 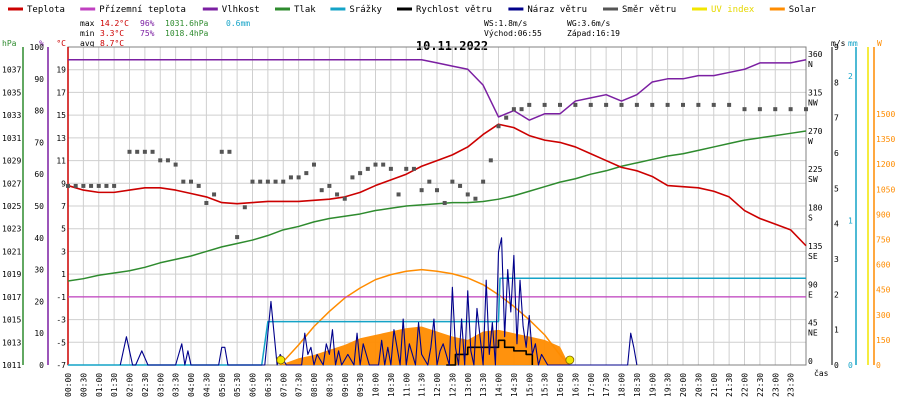 What do you see at coordinates (810, 294) in the screenshot?
I see `winddir-label-6: E` at bounding box center [810, 294].